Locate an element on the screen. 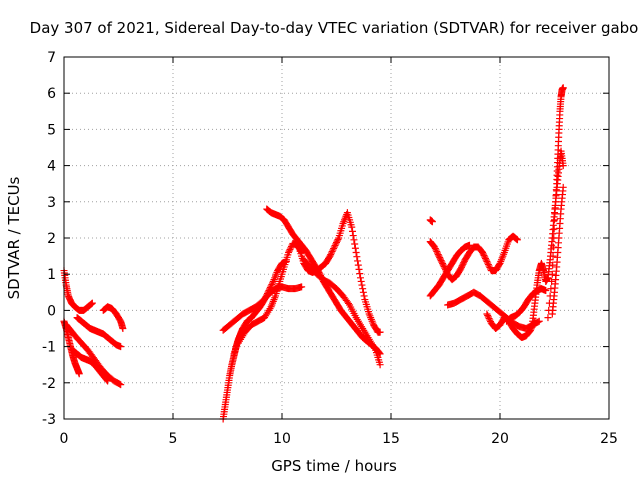 This screenshot has height=480, width=640. y-tick-label: -1 is located at coordinates (49, 348).